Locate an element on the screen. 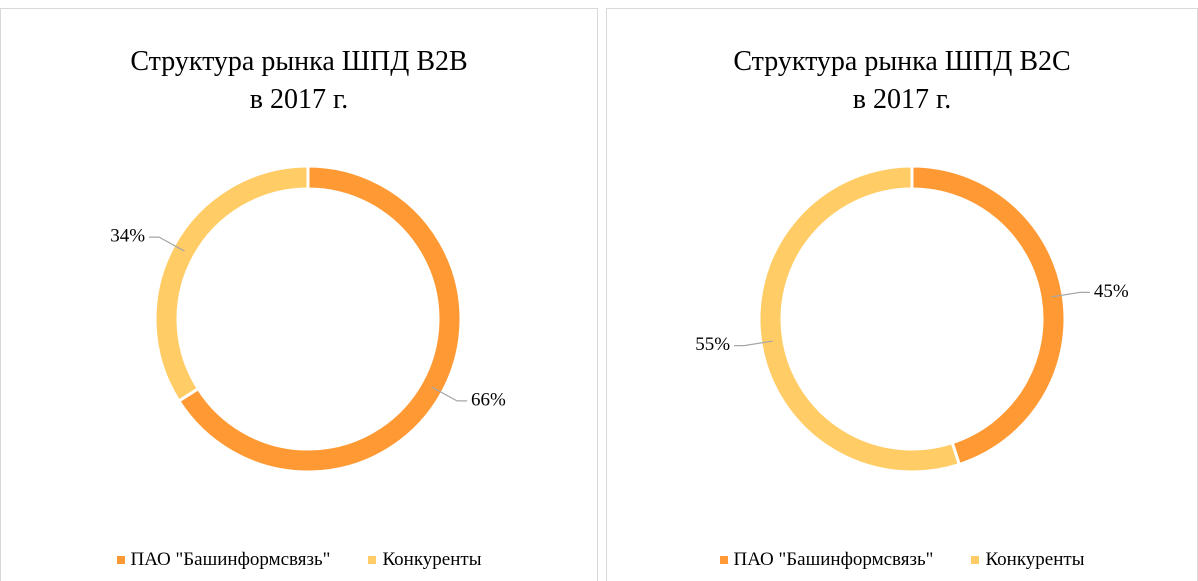 This screenshot has height=581, width=1198. data-label: 34% is located at coordinates (127, 235).